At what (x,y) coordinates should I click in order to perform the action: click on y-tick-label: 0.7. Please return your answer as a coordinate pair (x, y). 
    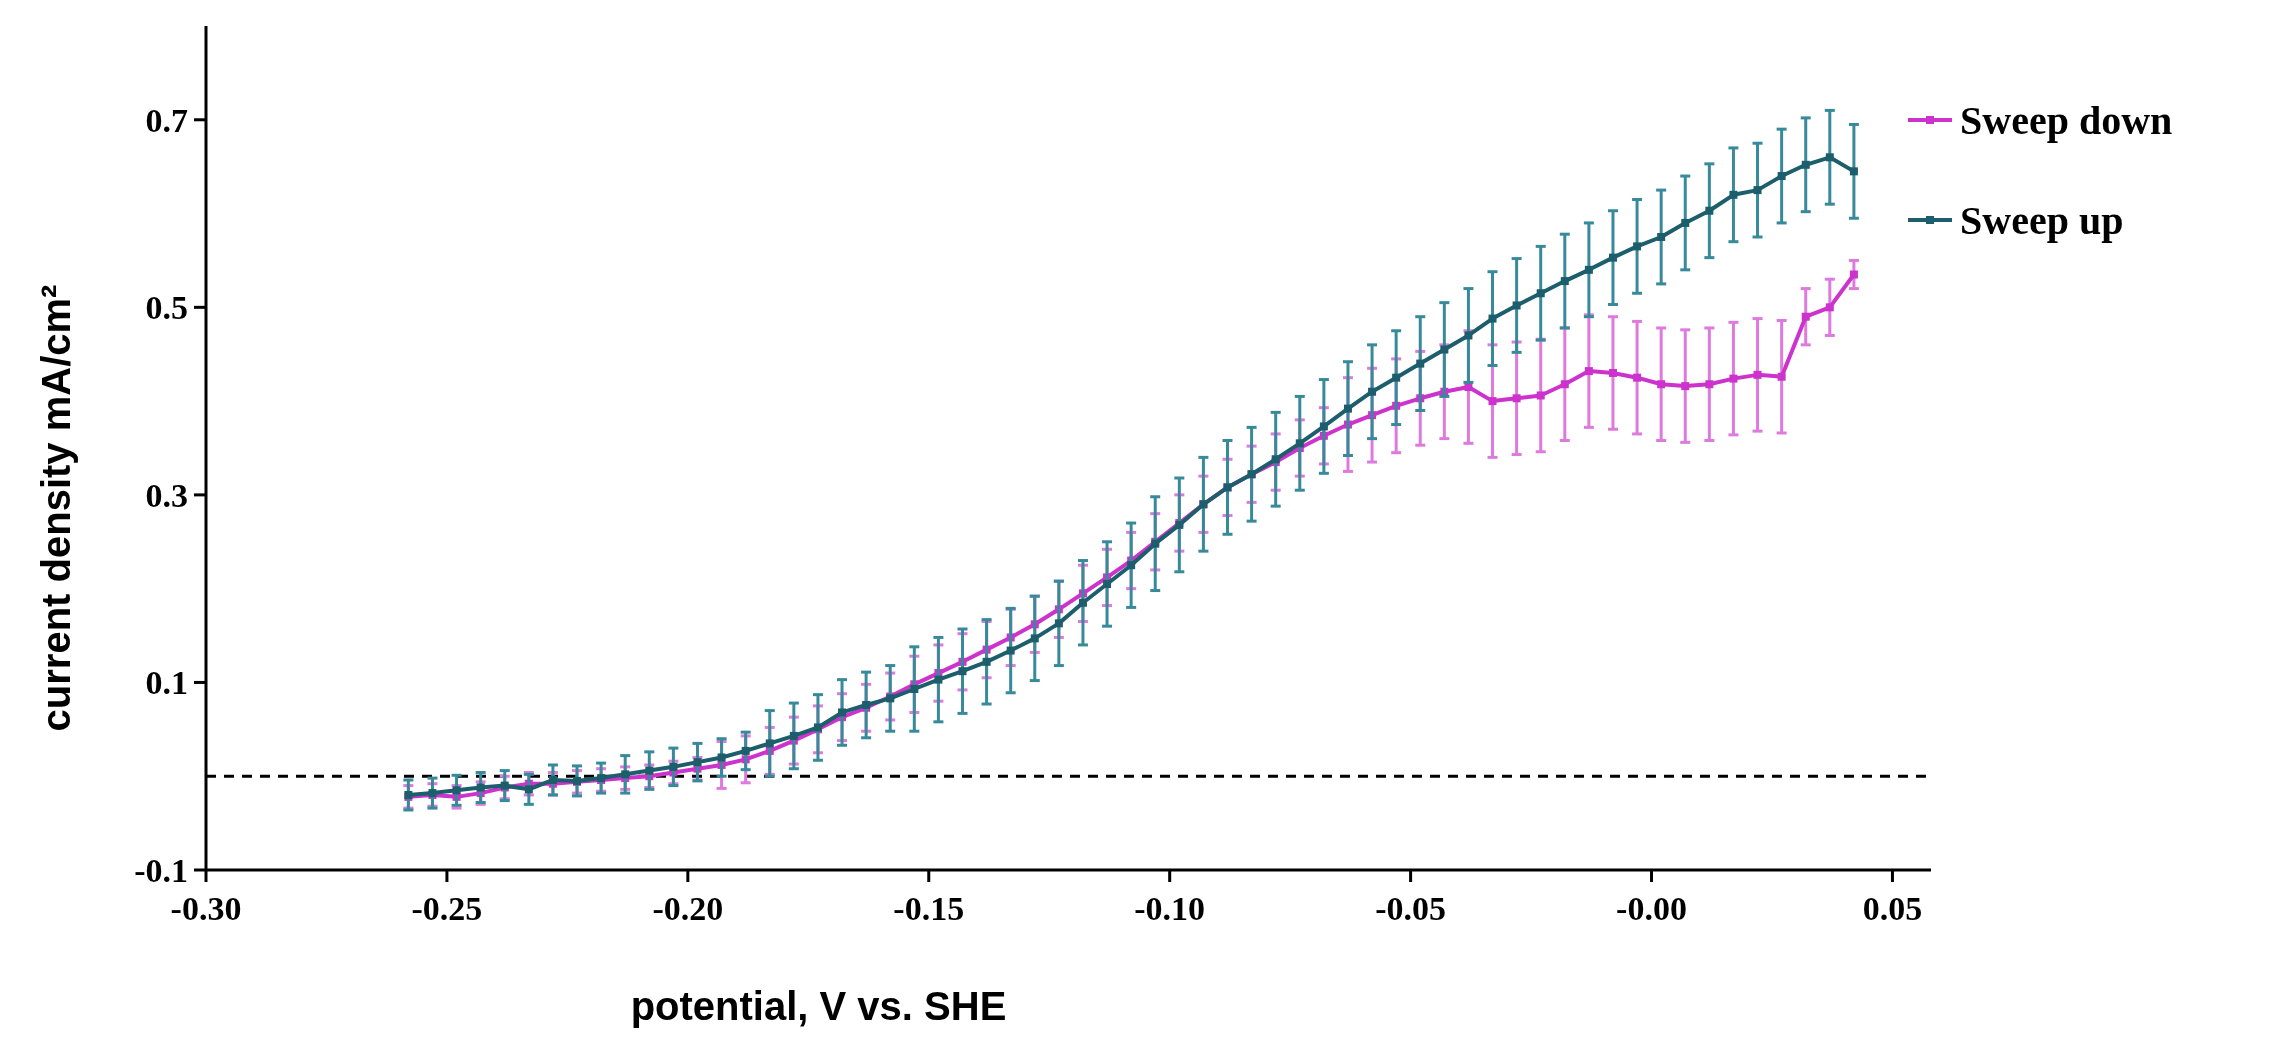
    Looking at the image, I should click on (166, 120).